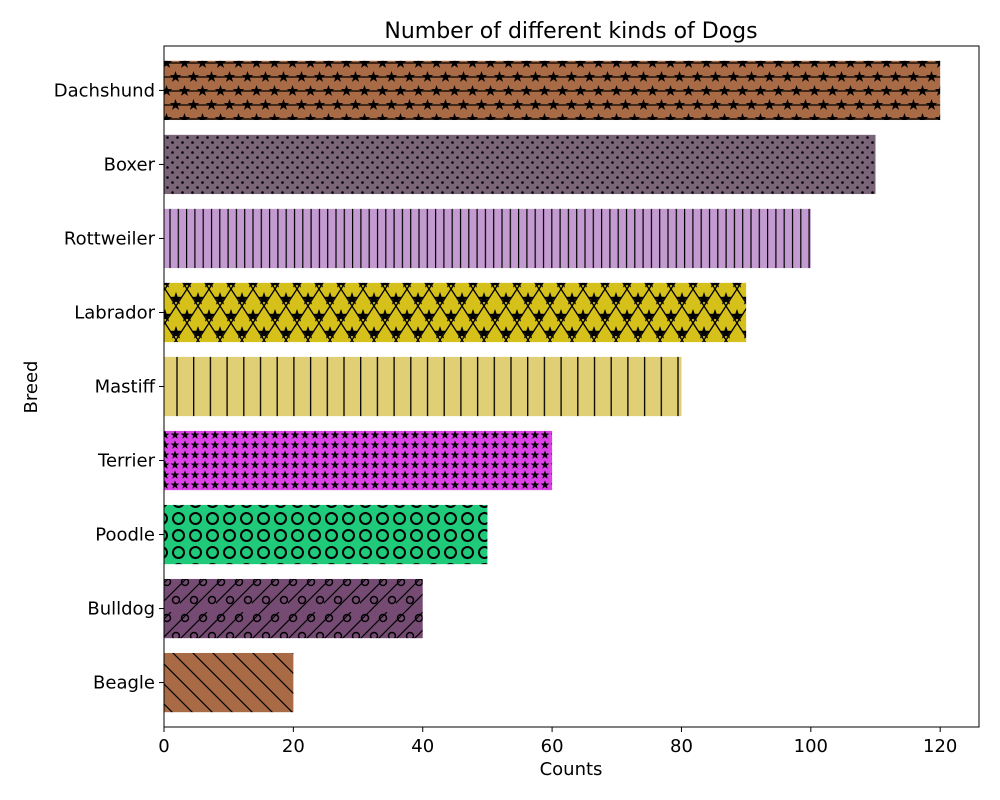 The height and width of the screenshot is (800, 1000). Describe the element at coordinates (31, 387) in the screenshot. I see `y-axis-label: Breed` at that location.